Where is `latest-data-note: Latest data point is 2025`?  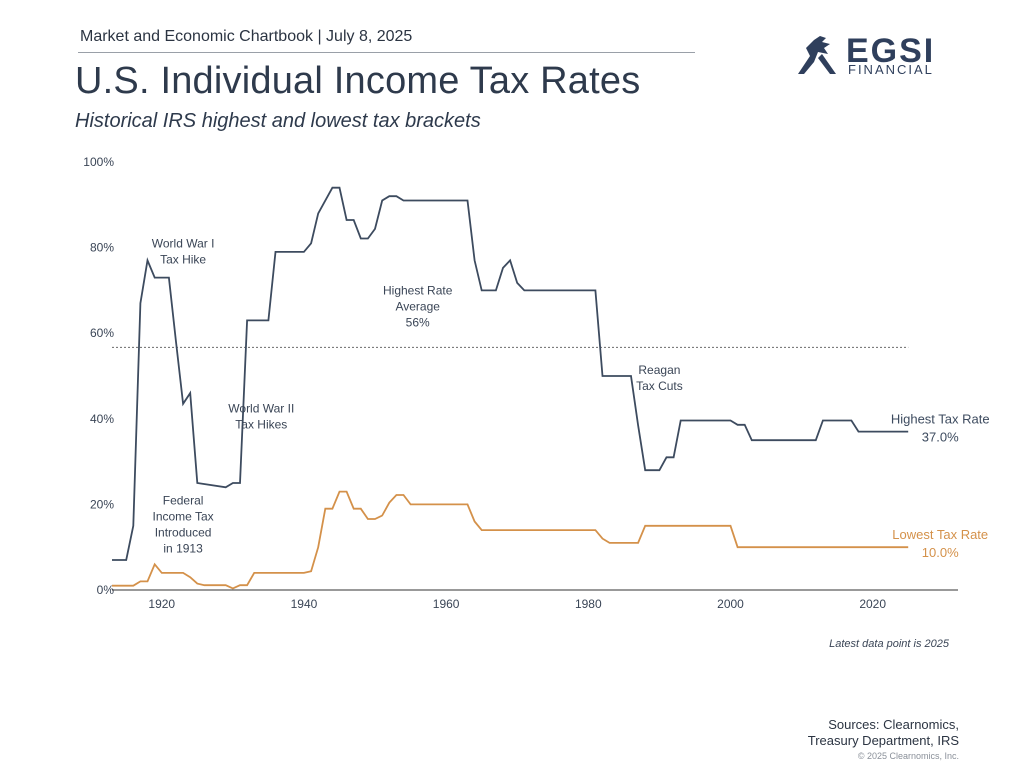
latest-data-note: Latest data point is 2025 is located at coordinates (889, 644).